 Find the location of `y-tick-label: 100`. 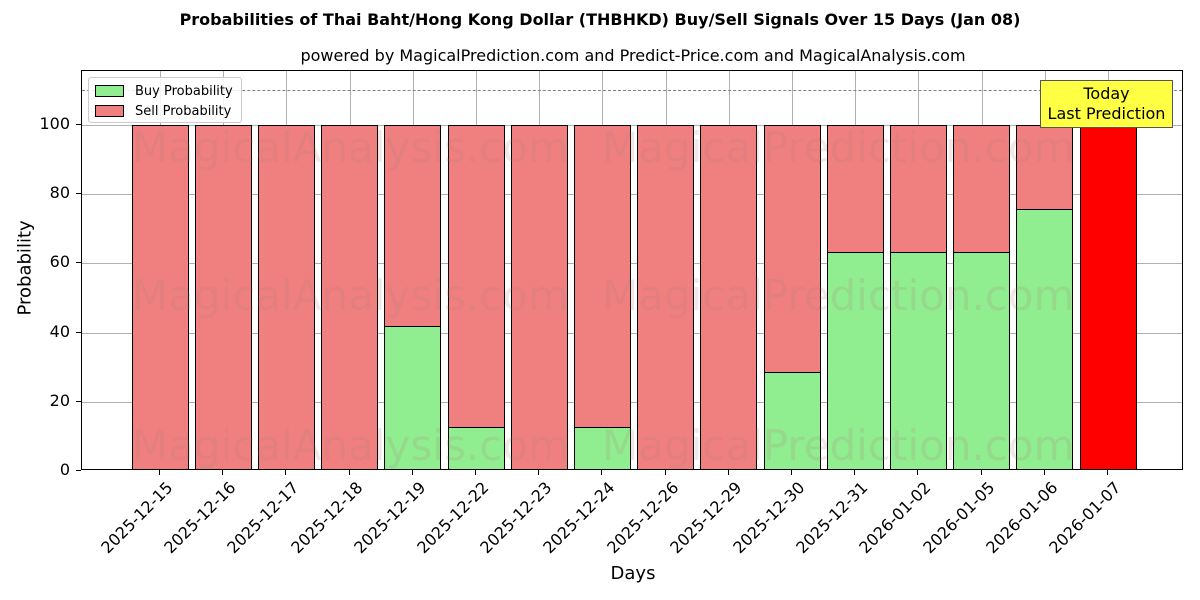

y-tick-label: 100 is located at coordinates (54, 123).